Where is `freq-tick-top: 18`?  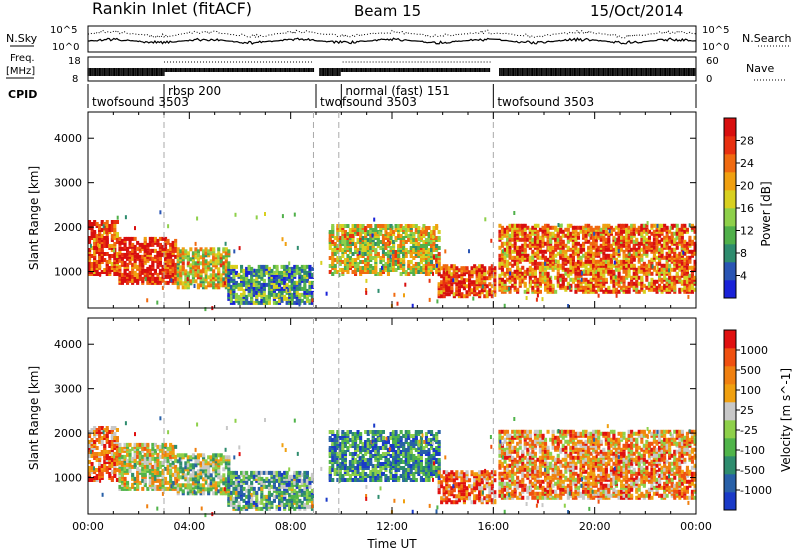
freq-tick-top: 18 is located at coordinates (74, 61).